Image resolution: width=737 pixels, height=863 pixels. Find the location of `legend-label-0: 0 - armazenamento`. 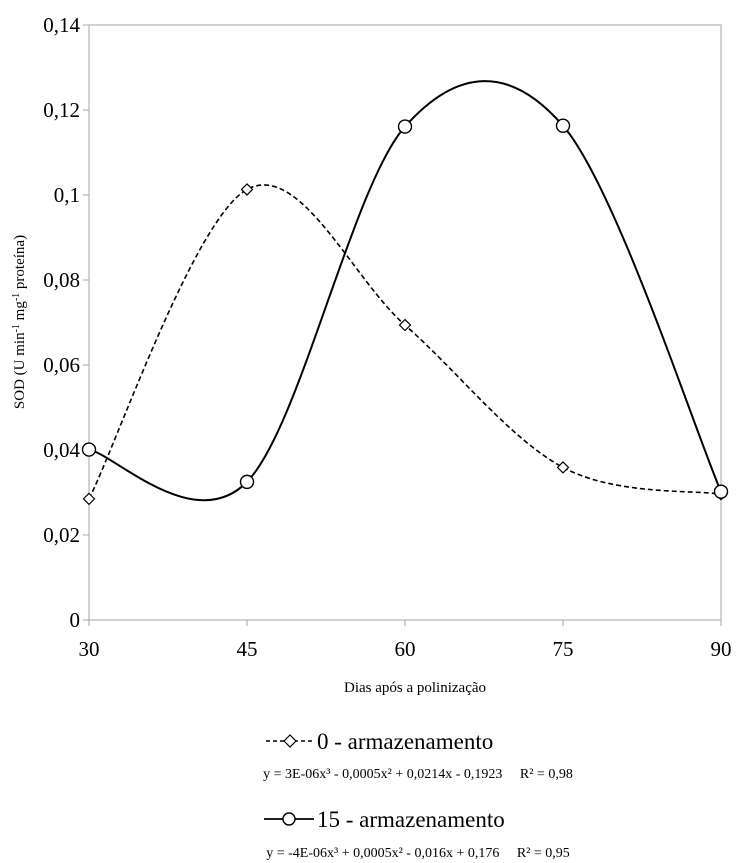

legend-label-0: 0 - armazenamento is located at coordinates (405, 741).